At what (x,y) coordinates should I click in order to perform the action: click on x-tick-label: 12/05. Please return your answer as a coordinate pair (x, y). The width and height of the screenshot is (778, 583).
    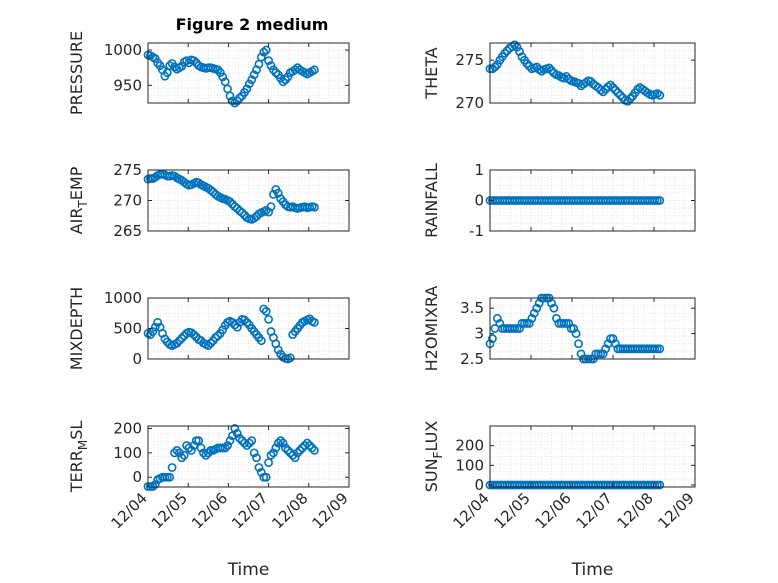
    Looking at the image, I should click on (169, 510).